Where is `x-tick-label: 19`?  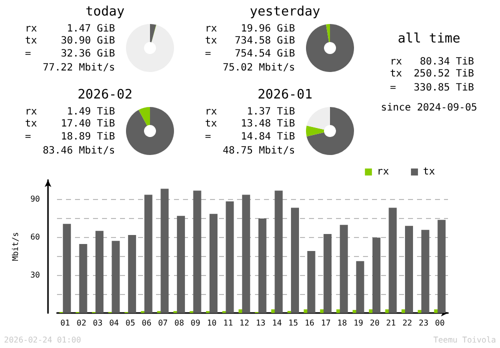
x-tick-label: 19 is located at coordinates (359, 323).